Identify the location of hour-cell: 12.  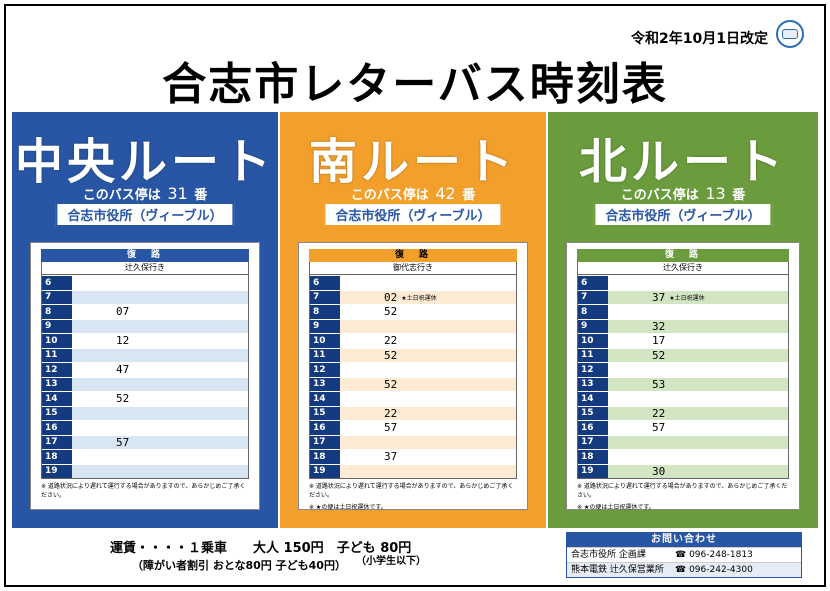
(593, 370).